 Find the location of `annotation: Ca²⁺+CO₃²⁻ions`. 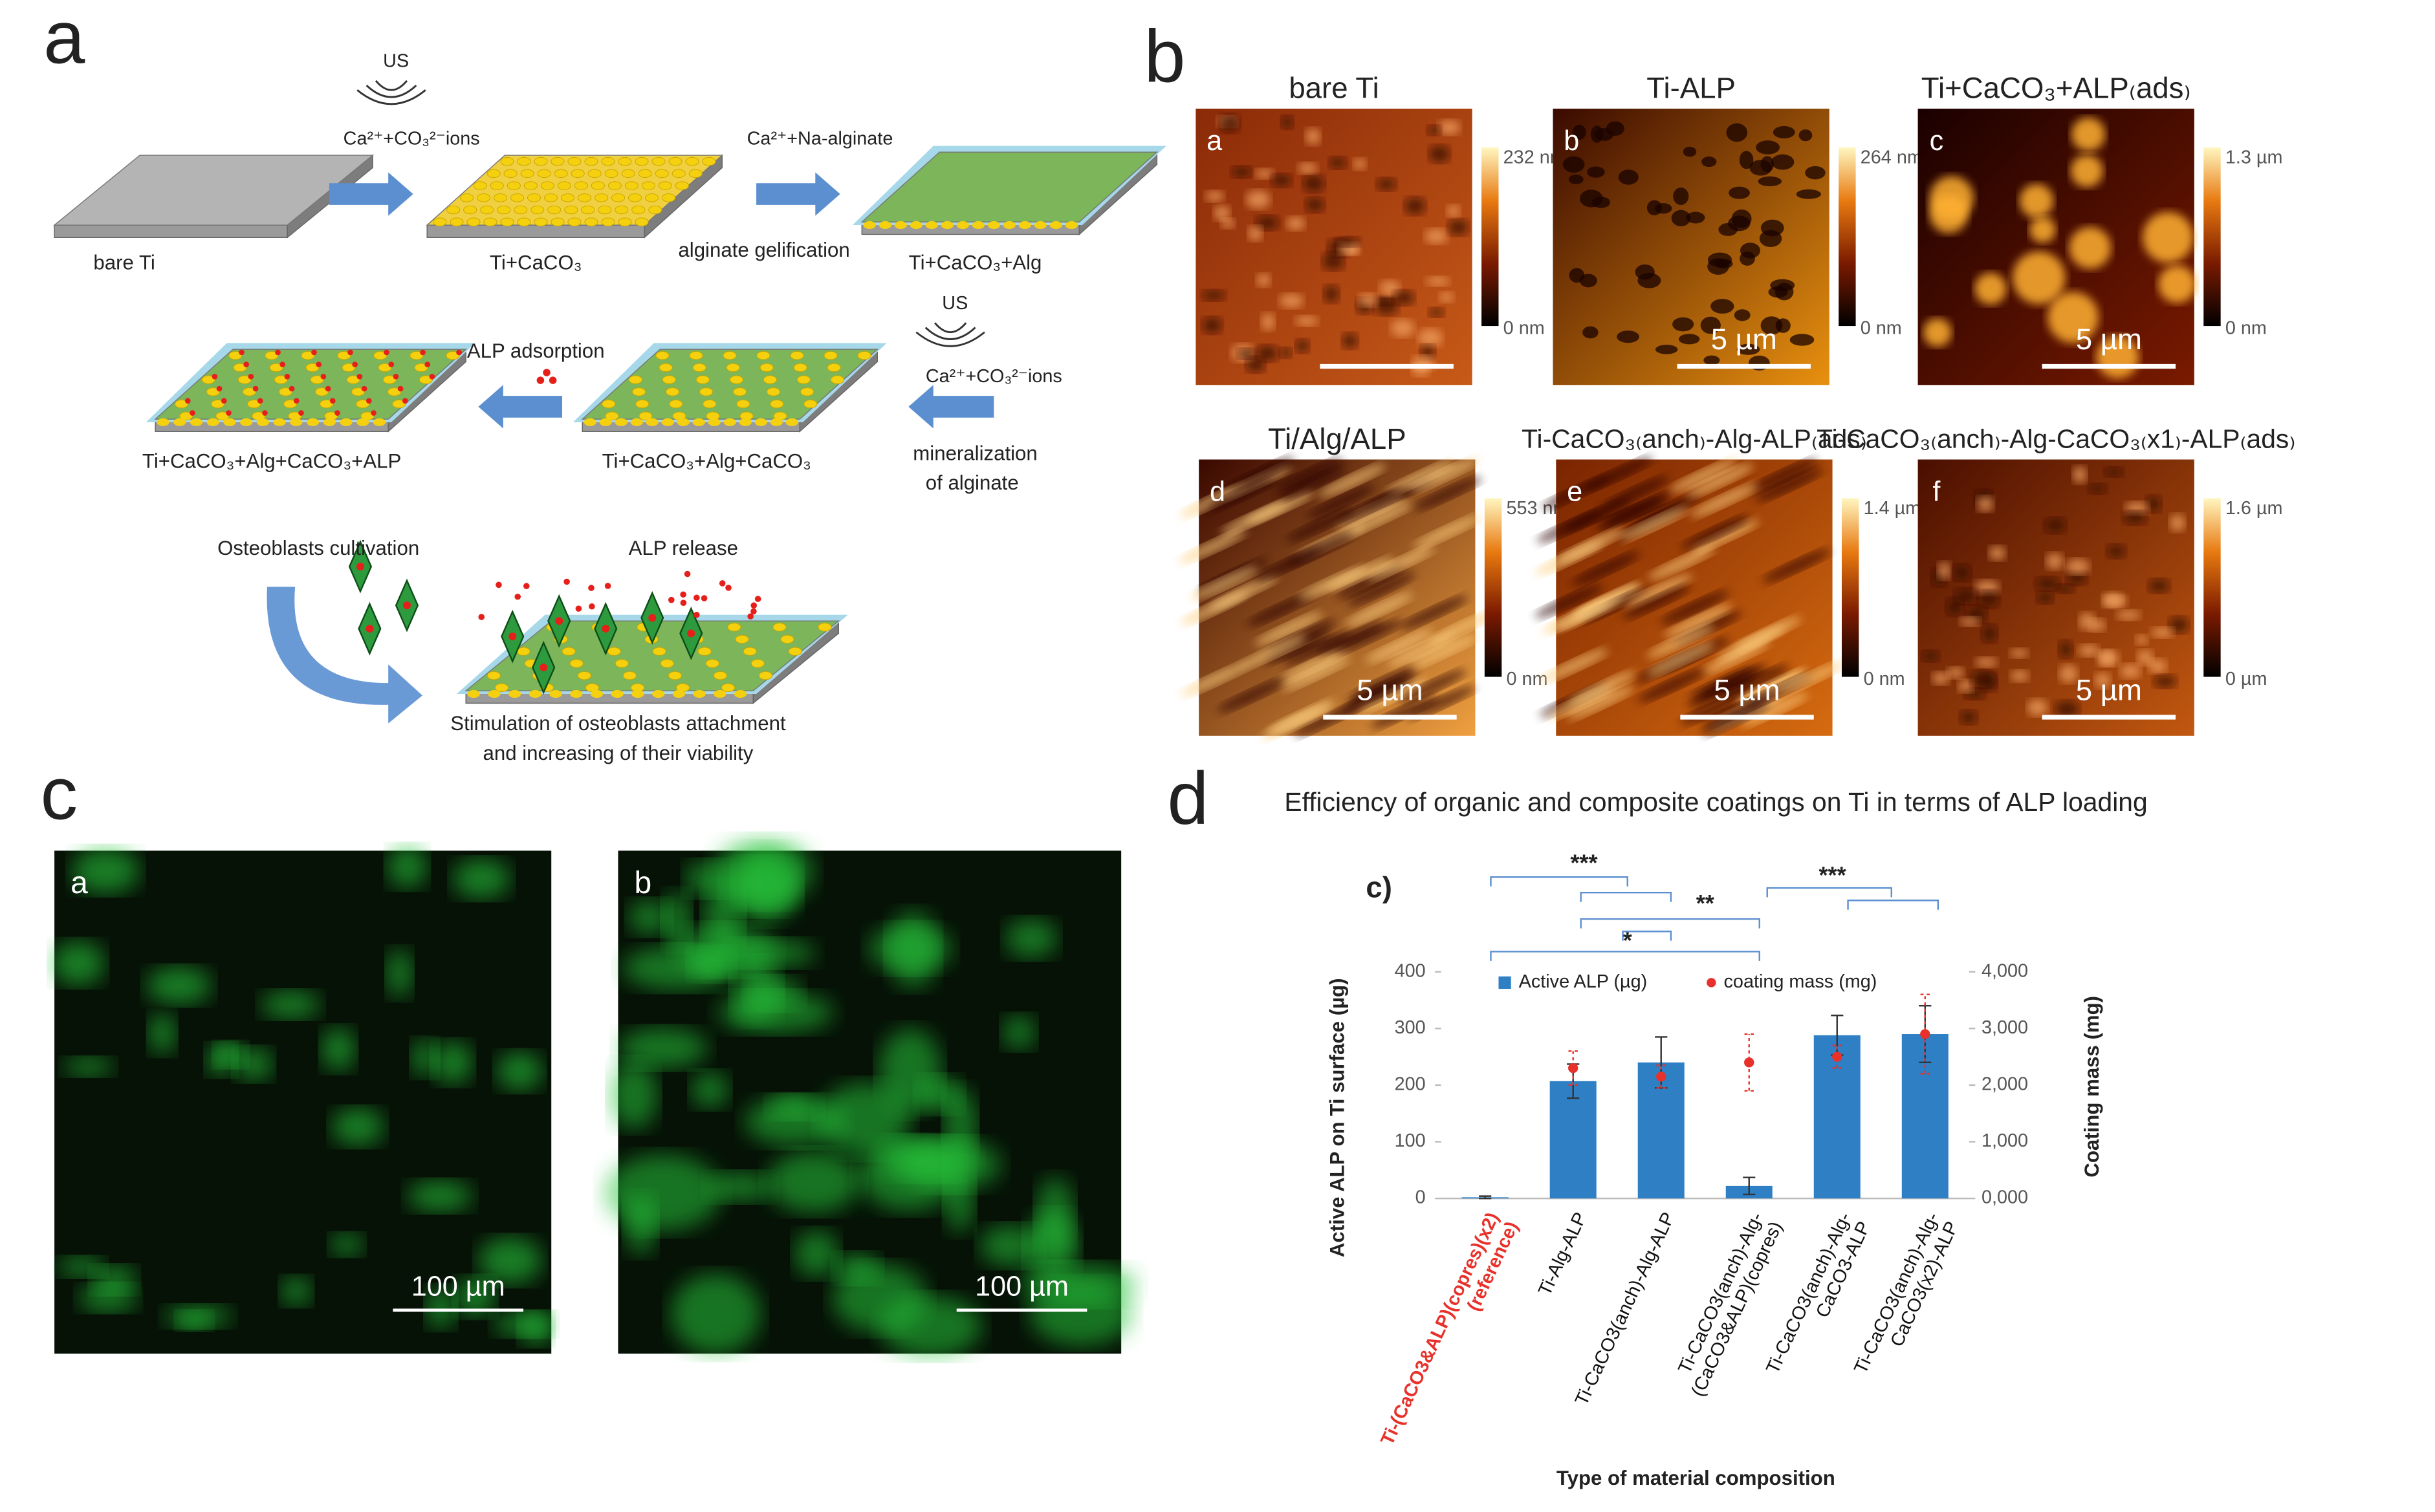

annotation: Ca²⁺+CO₃²⁻ions is located at coordinates (412, 139).